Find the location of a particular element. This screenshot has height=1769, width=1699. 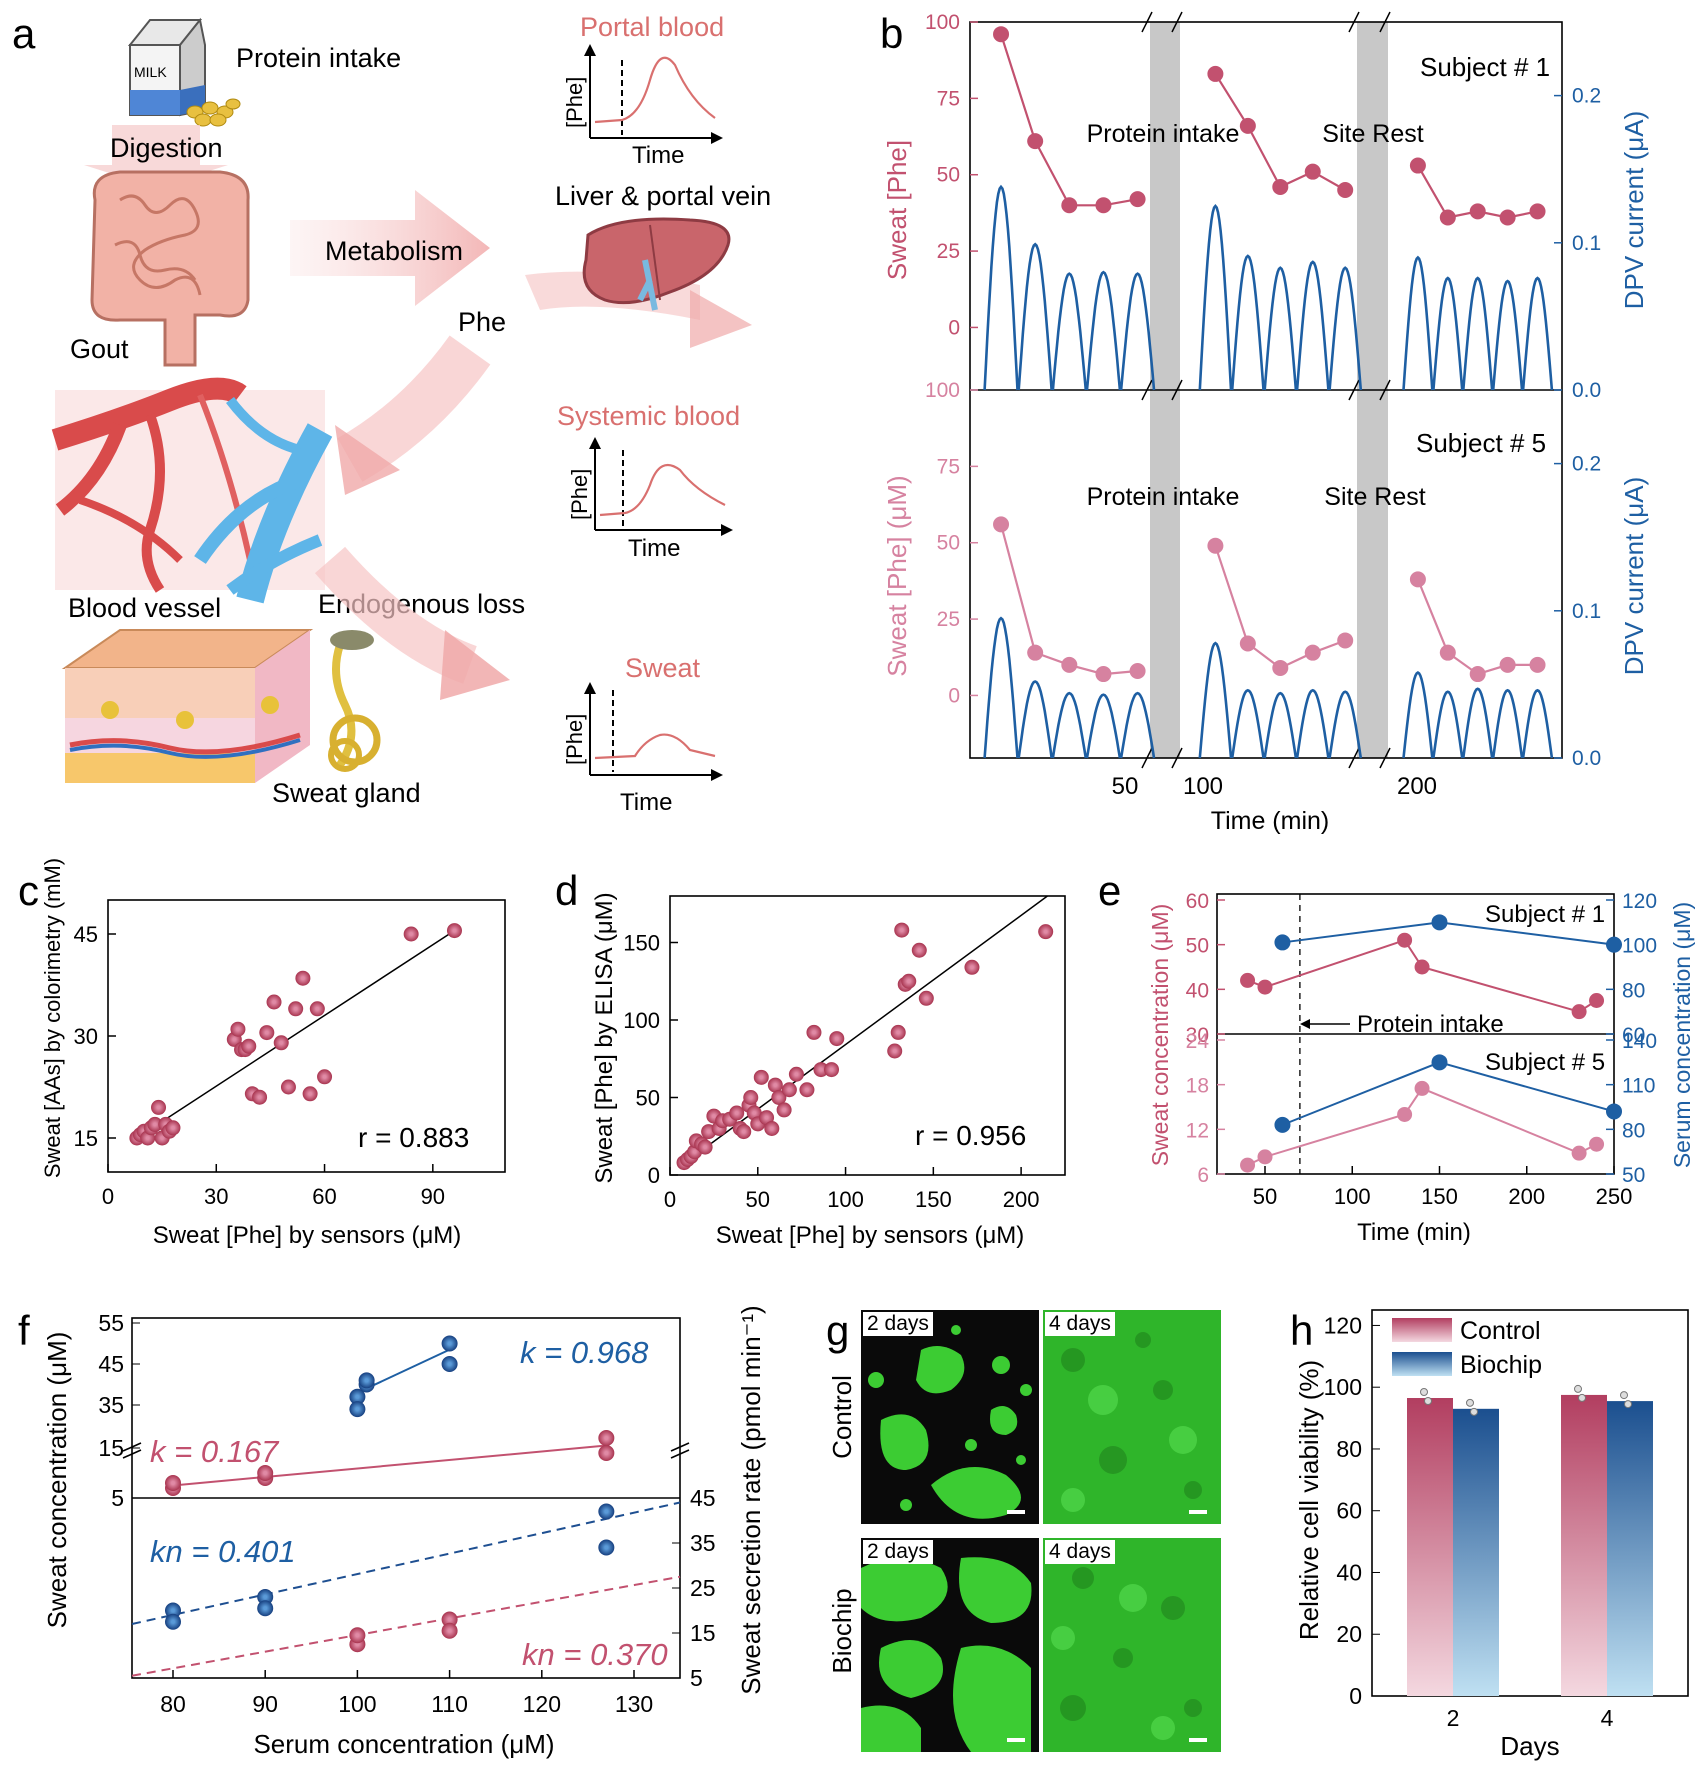

panel-letter-e: e is located at coordinates (1109, 890).